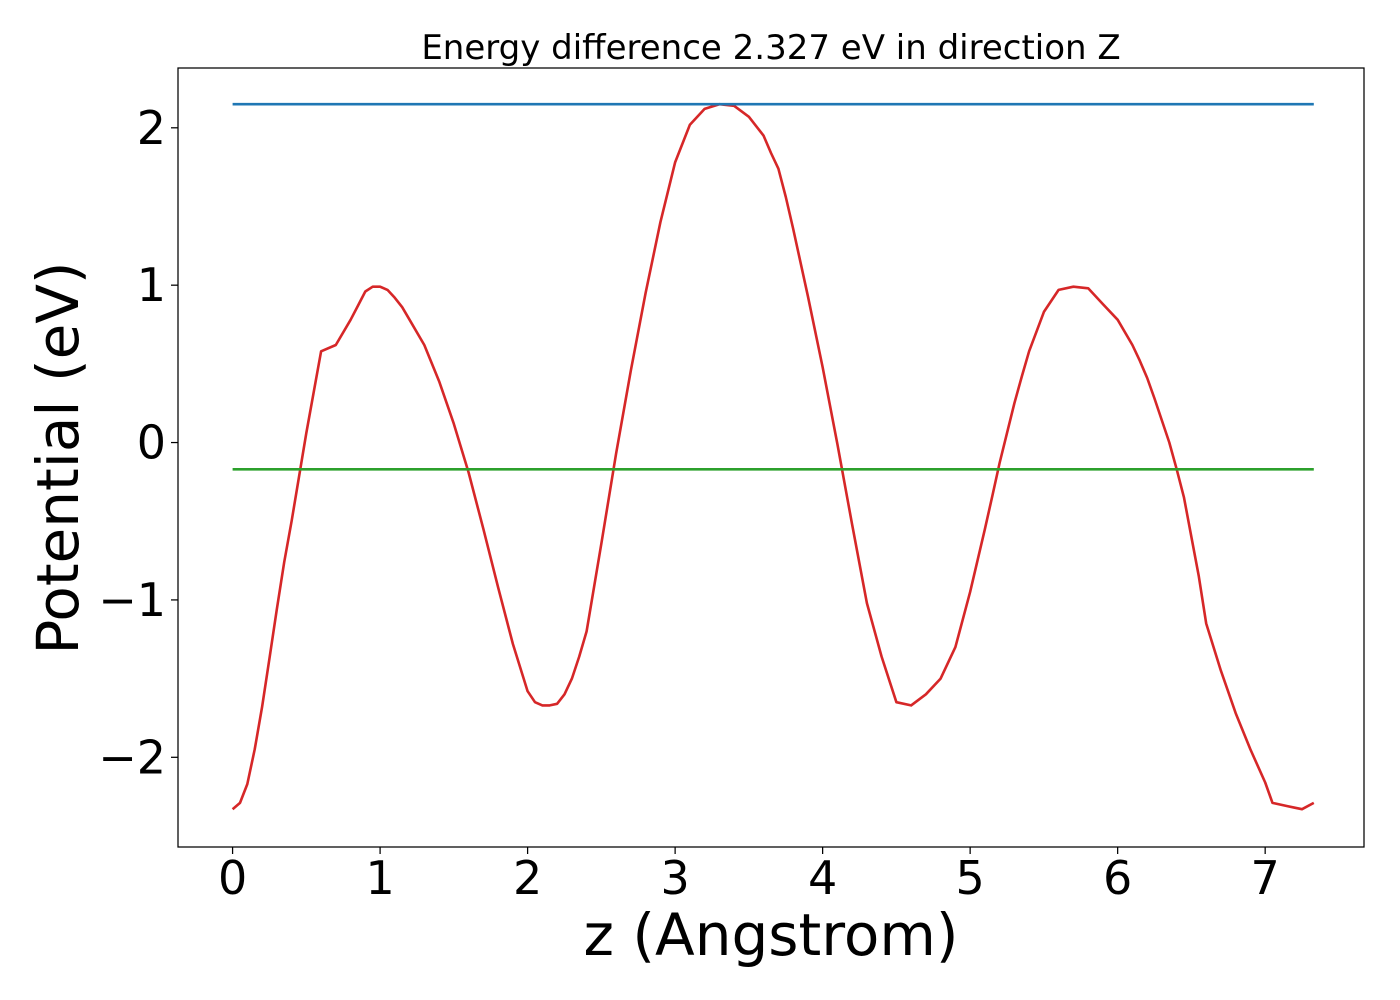 This screenshot has height=1000, width=1400. Describe the element at coordinates (1265, 878) in the screenshot. I see `x-tick-label: 7` at that location.